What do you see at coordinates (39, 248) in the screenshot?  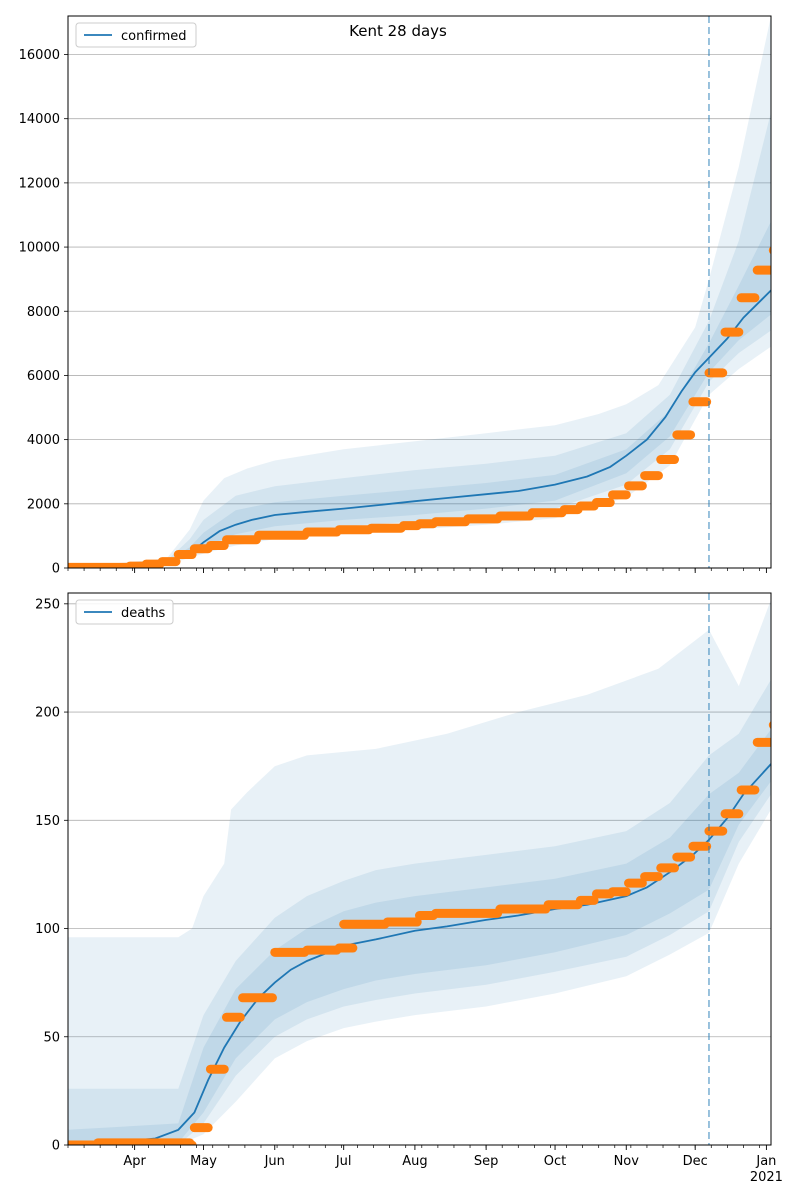 I see `y-tick-label: 10000` at bounding box center [39, 248].